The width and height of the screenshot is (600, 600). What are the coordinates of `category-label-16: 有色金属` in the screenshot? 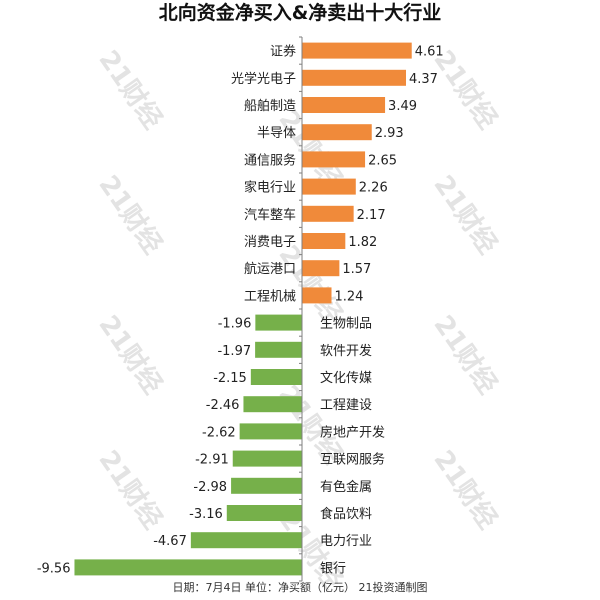 It's located at (346, 487).